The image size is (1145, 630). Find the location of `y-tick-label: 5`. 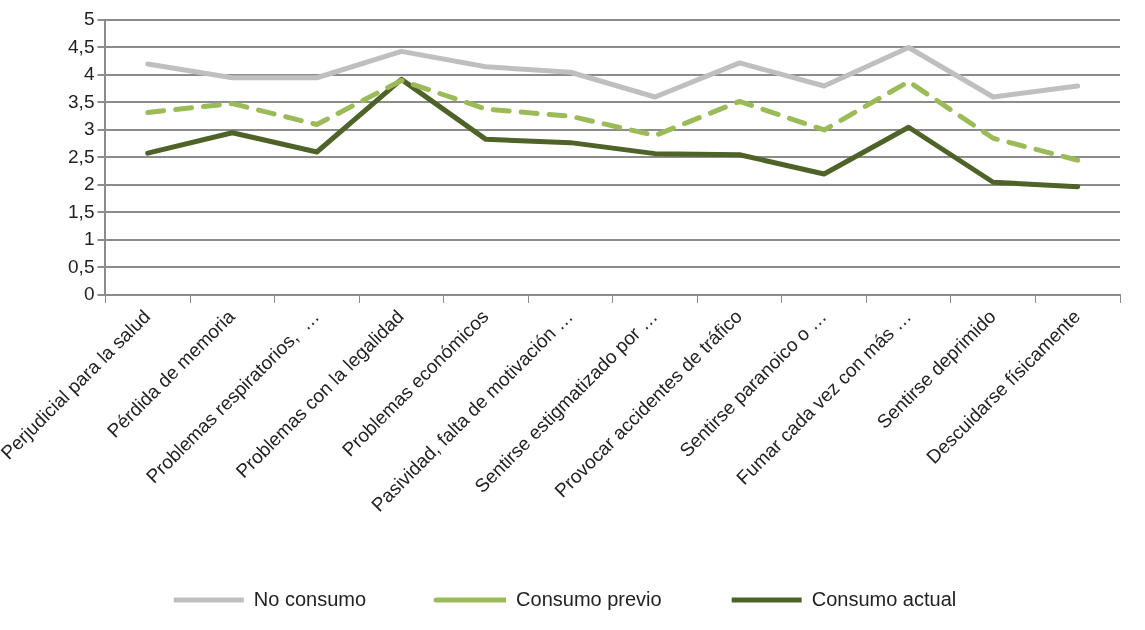

y-tick-label: 5 is located at coordinates (89, 19).